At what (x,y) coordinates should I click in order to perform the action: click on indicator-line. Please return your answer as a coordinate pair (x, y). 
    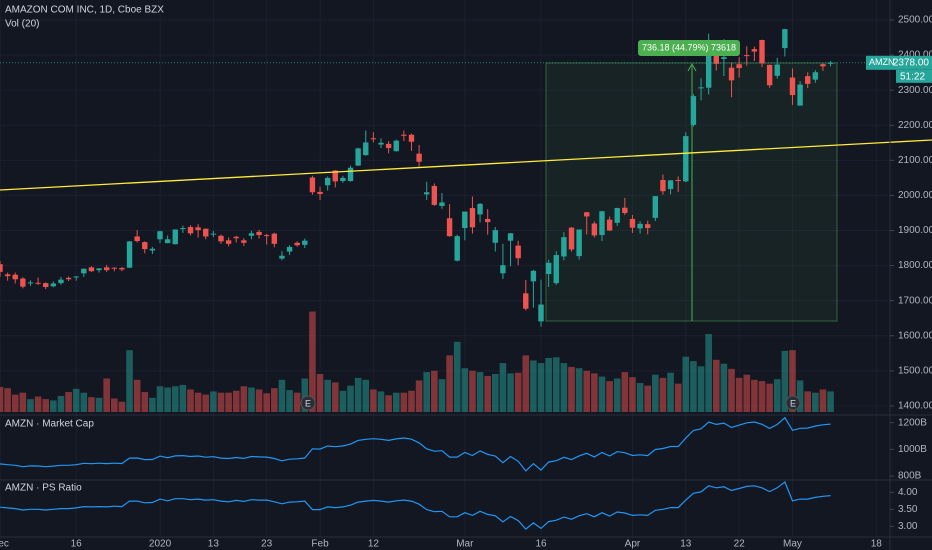
    Looking at the image, I should click on (415, 505).